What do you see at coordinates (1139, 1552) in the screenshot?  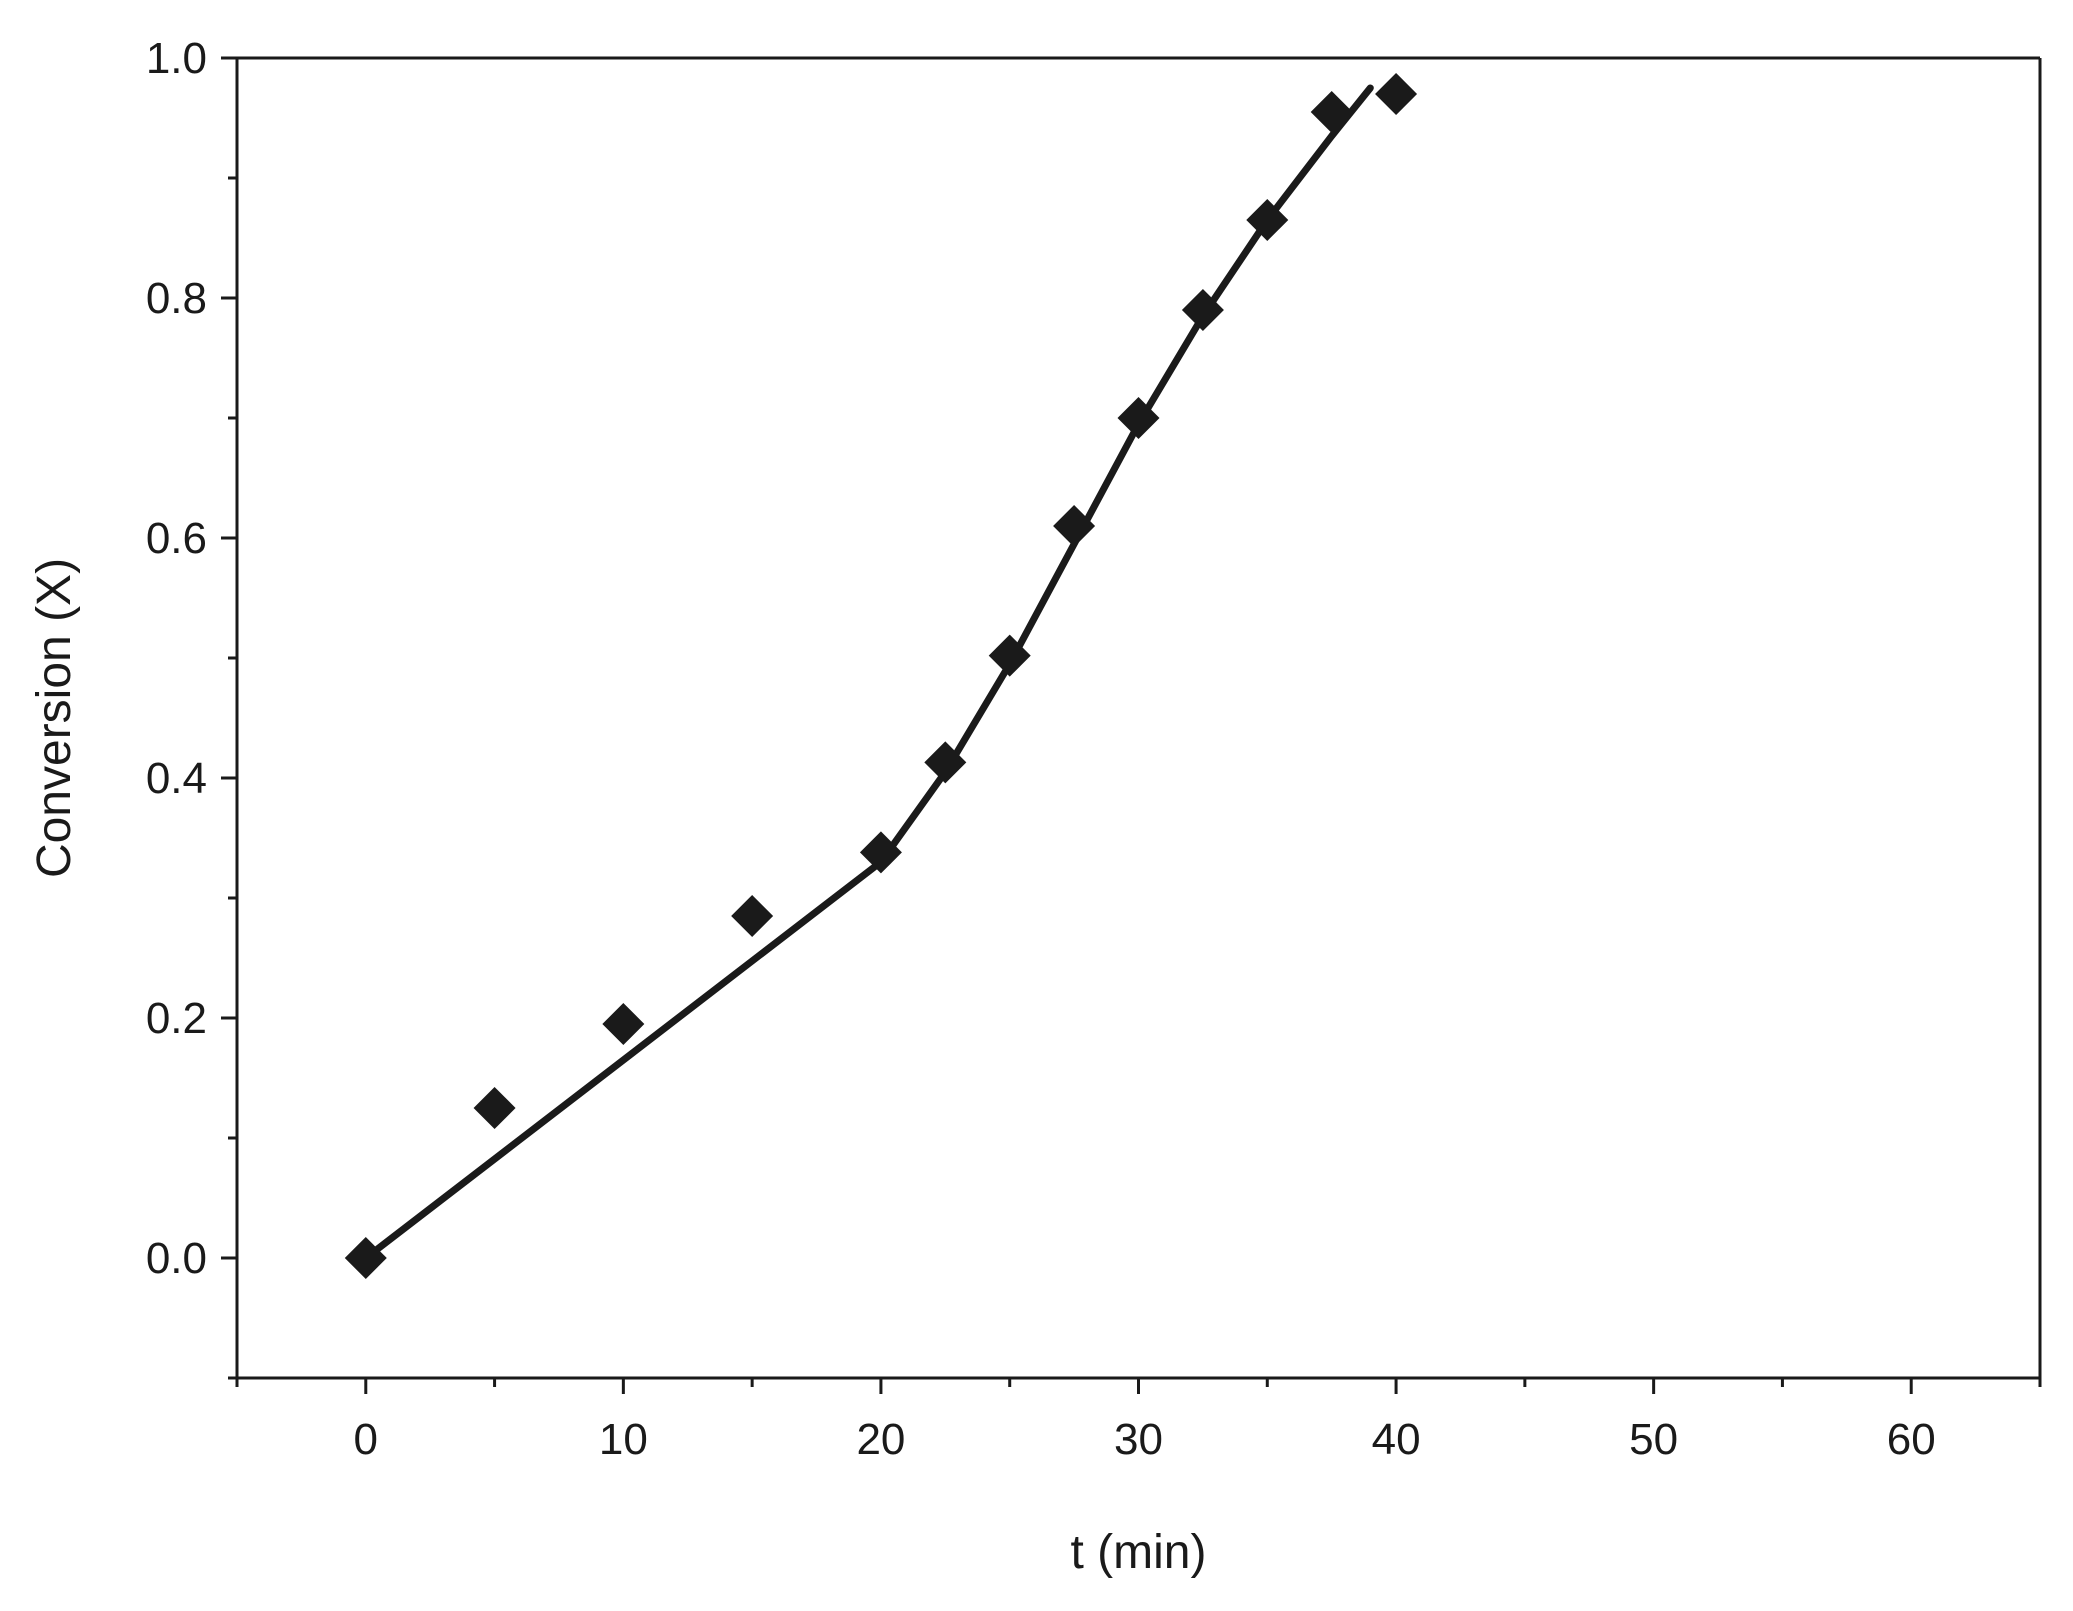 I see `x-axis-title: t (min)` at bounding box center [1139, 1552].